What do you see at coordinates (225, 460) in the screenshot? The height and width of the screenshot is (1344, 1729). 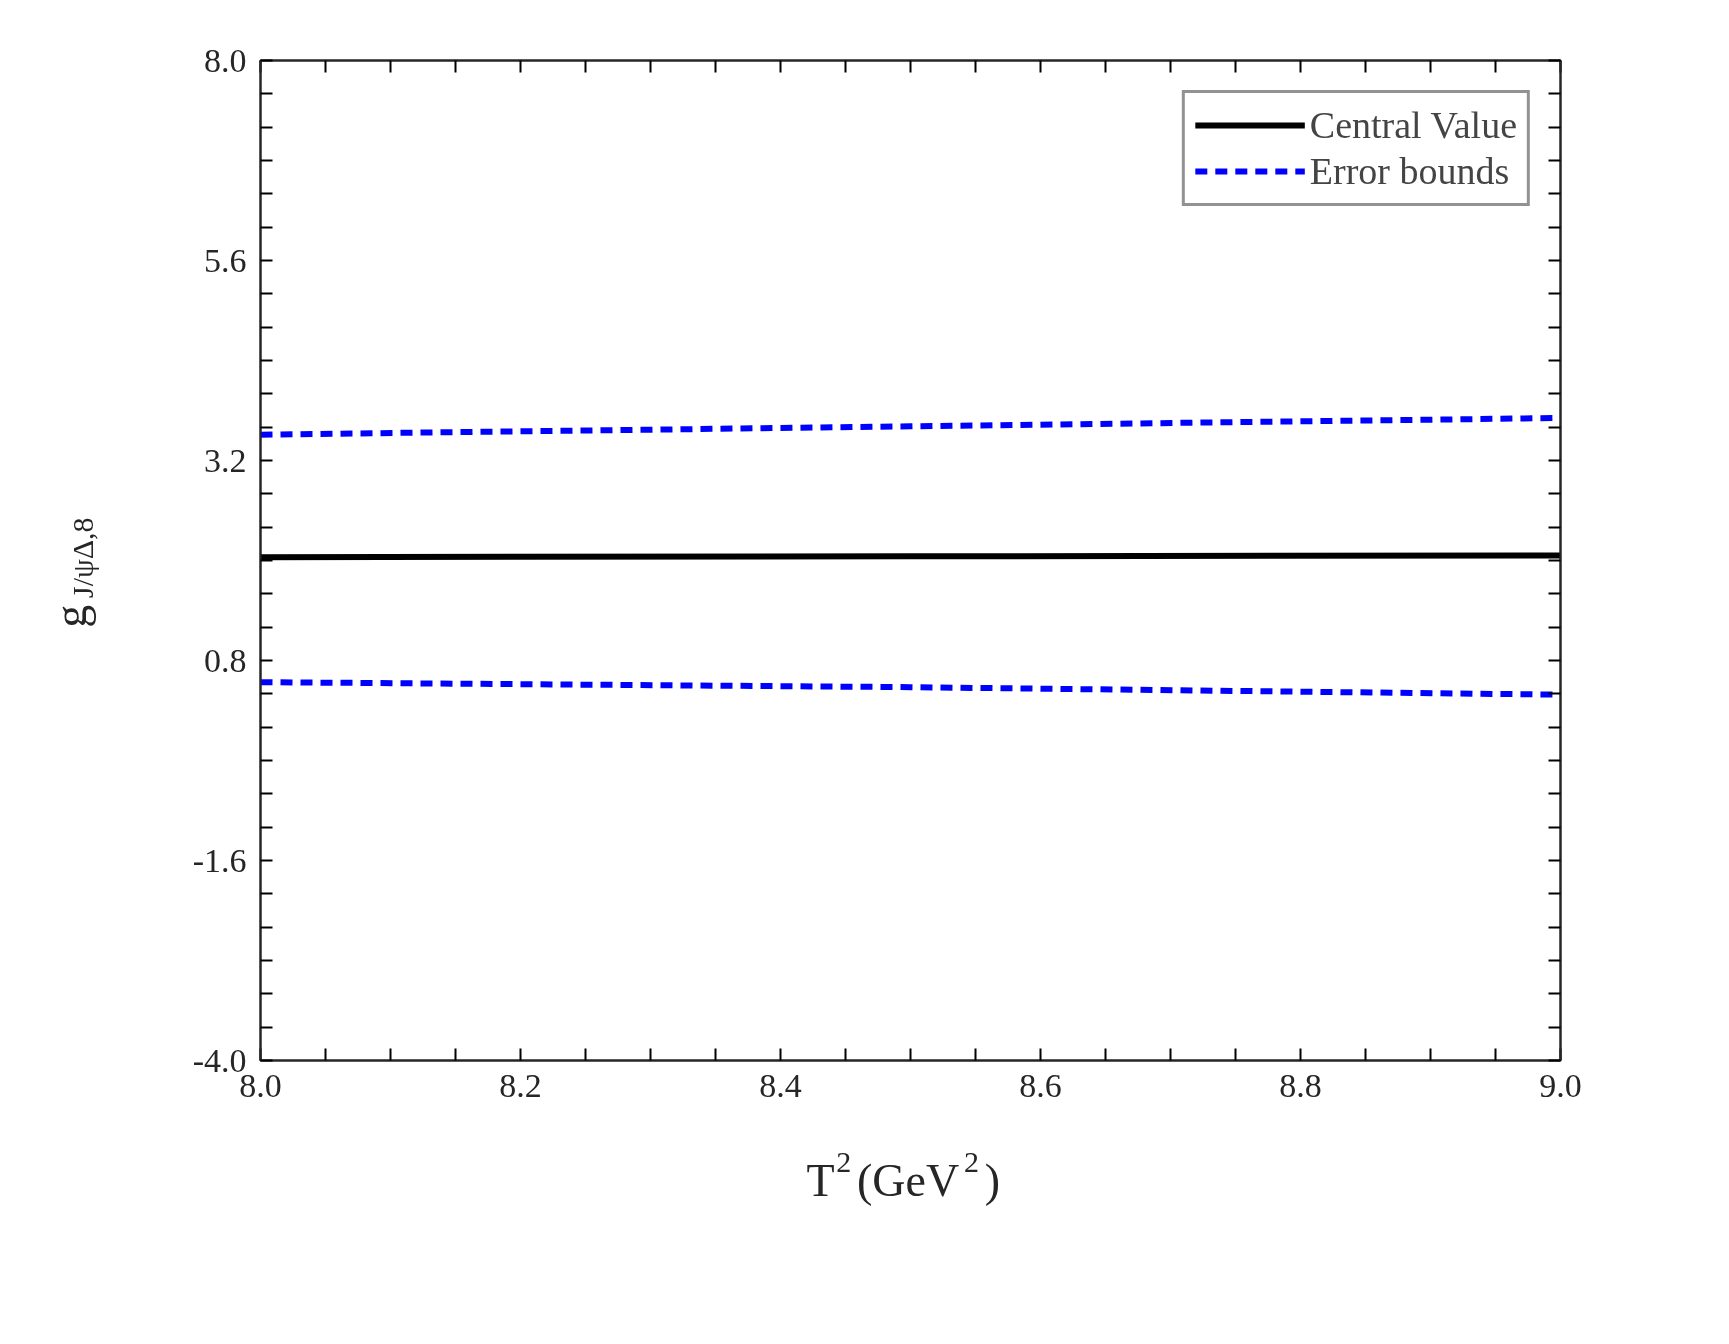 I see `y-tick-label: 3.2` at bounding box center [225, 460].